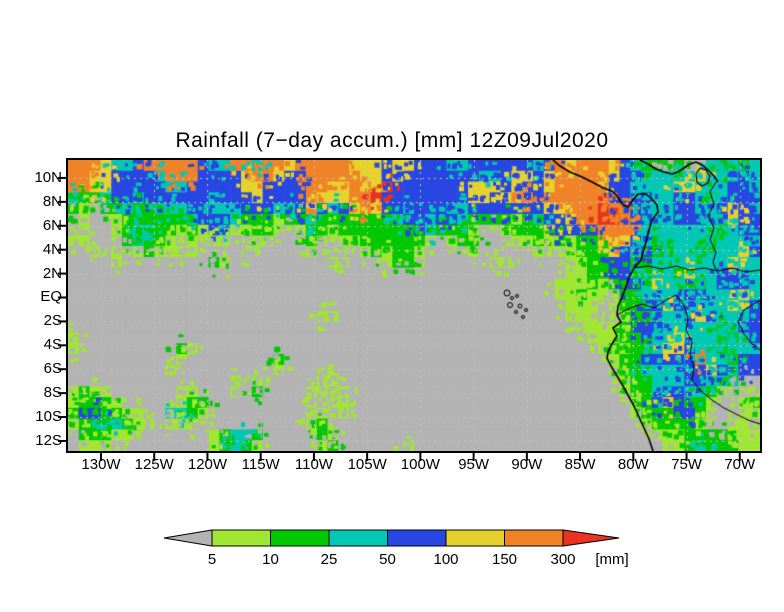  What do you see at coordinates (212, 559) in the screenshot?
I see `colorbar-tick-label: 5` at bounding box center [212, 559].